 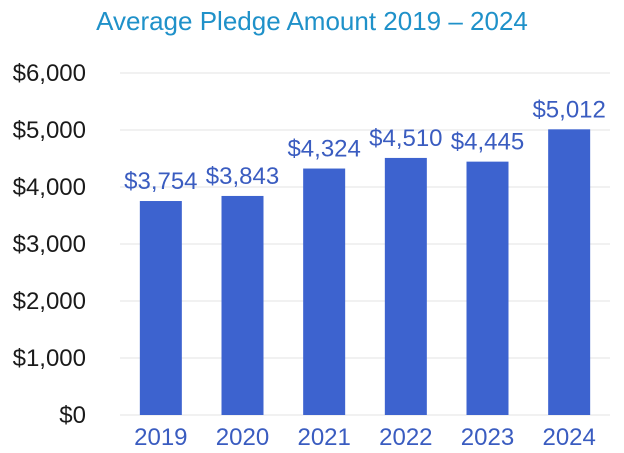 I want to click on y-tick-label: $0, so click(x=72, y=415).